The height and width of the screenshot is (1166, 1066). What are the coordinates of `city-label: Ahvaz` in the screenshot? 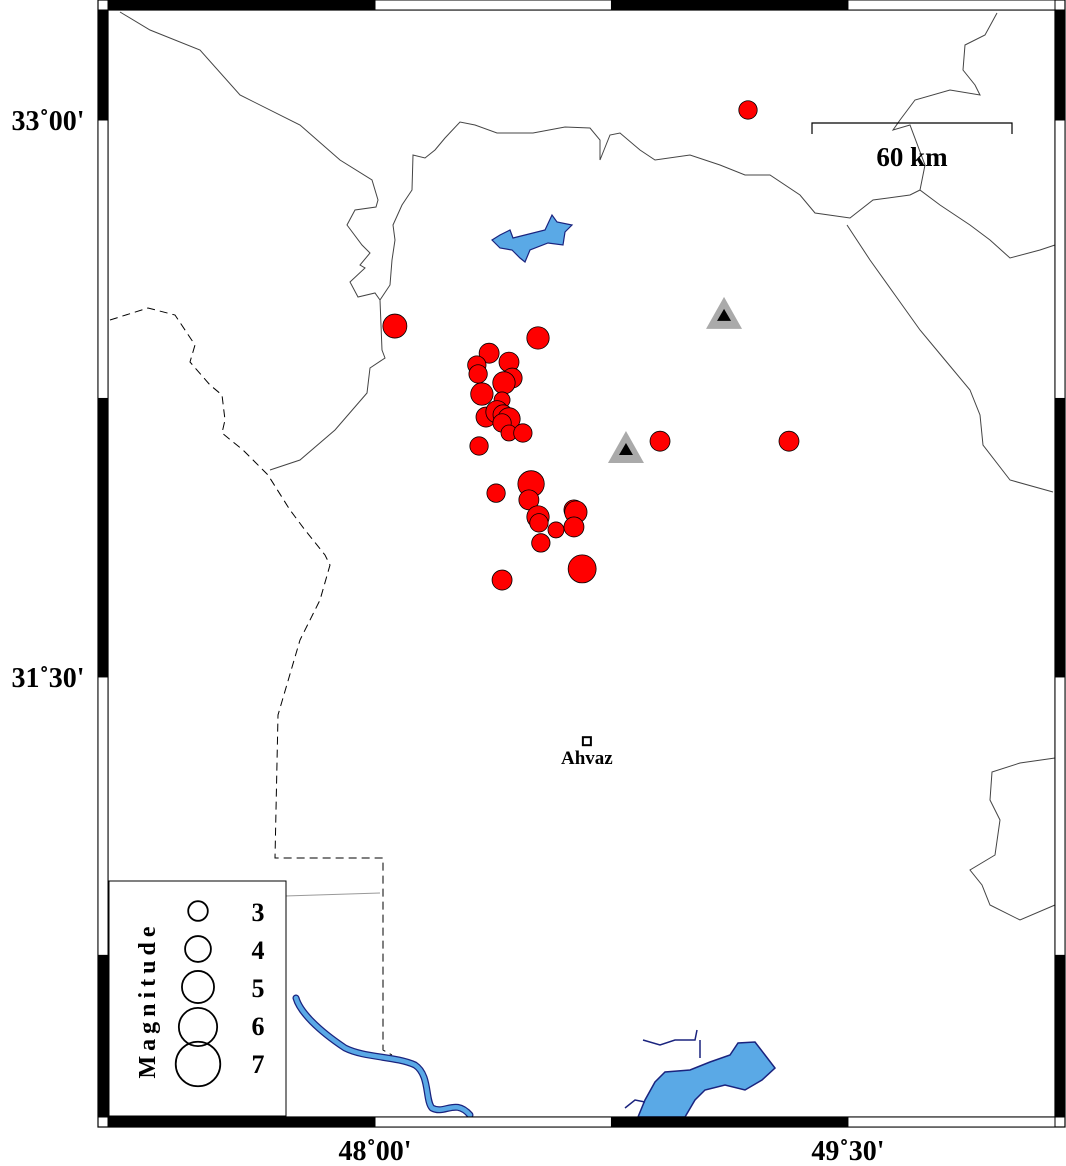 It's located at (587, 758).